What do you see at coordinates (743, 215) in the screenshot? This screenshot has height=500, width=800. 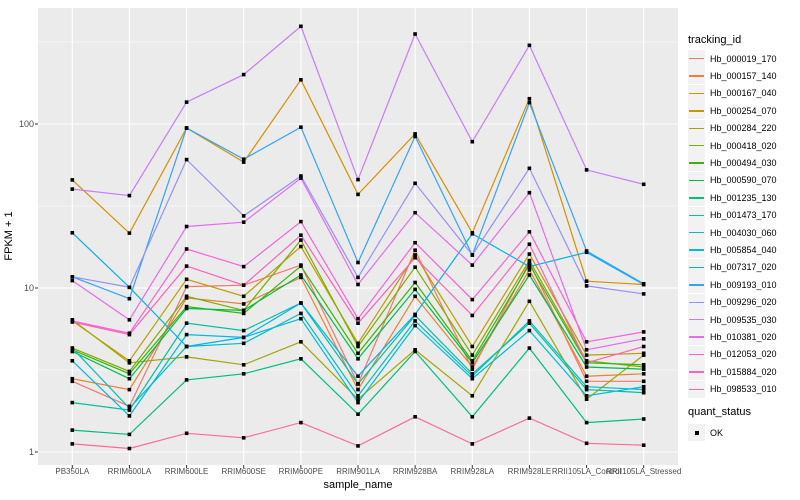 I see `legend-entry-label: Hb_001473_170` at bounding box center [743, 215].